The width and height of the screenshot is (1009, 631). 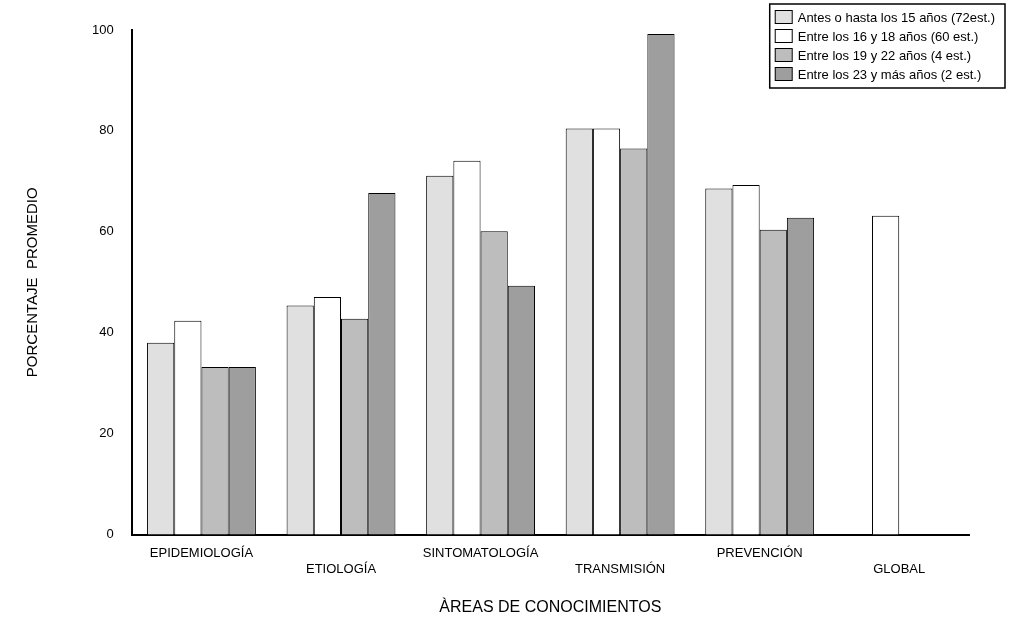 What do you see at coordinates (888, 36) in the screenshot?
I see `legend-label: Entre los 16 y 18 años (60 est.)` at bounding box center [888, 36].